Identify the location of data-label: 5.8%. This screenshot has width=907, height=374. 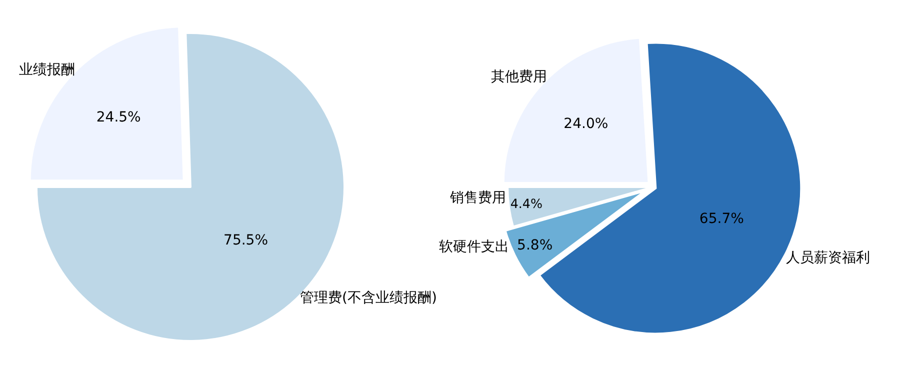
(535, 245).